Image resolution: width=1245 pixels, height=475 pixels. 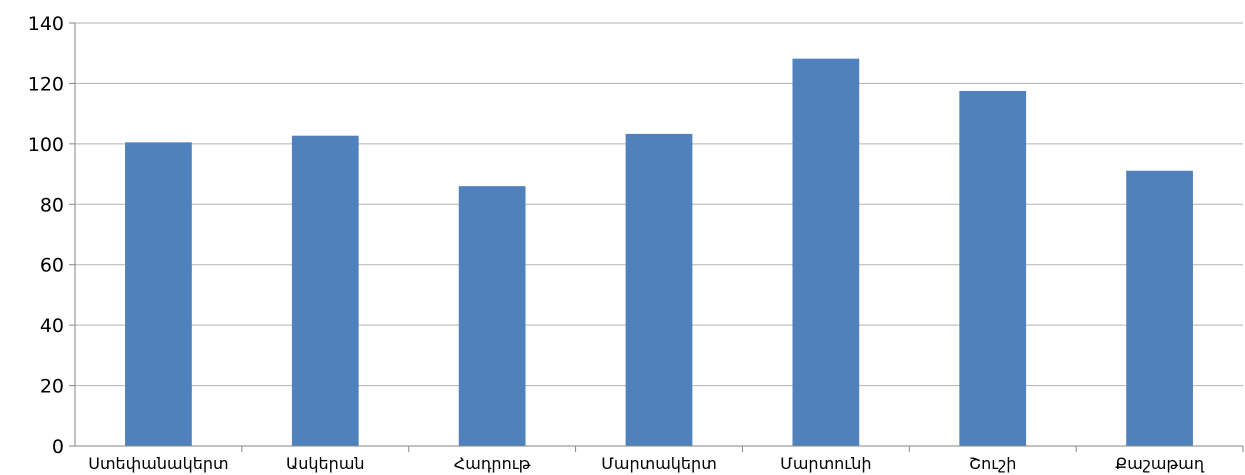 I want to click on y-tick-label: 140, so click(x=46, y=24).